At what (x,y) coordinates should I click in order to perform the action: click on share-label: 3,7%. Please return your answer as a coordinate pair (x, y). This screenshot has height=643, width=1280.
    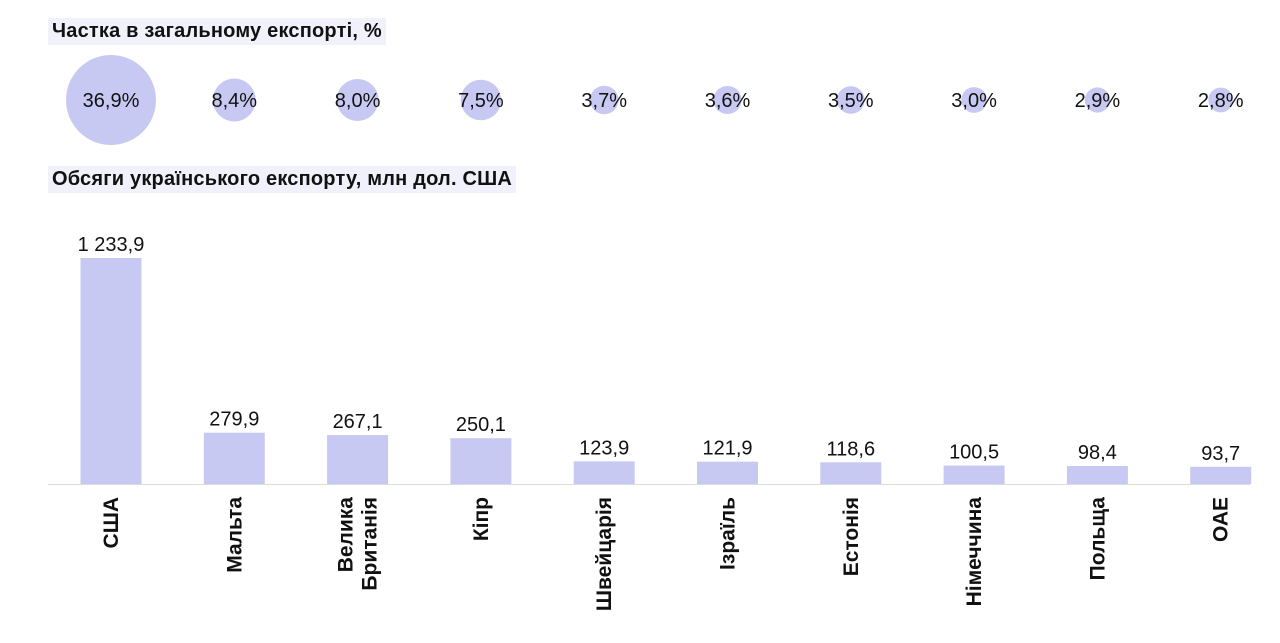
    Looking at the image, I should click on (604, 101).